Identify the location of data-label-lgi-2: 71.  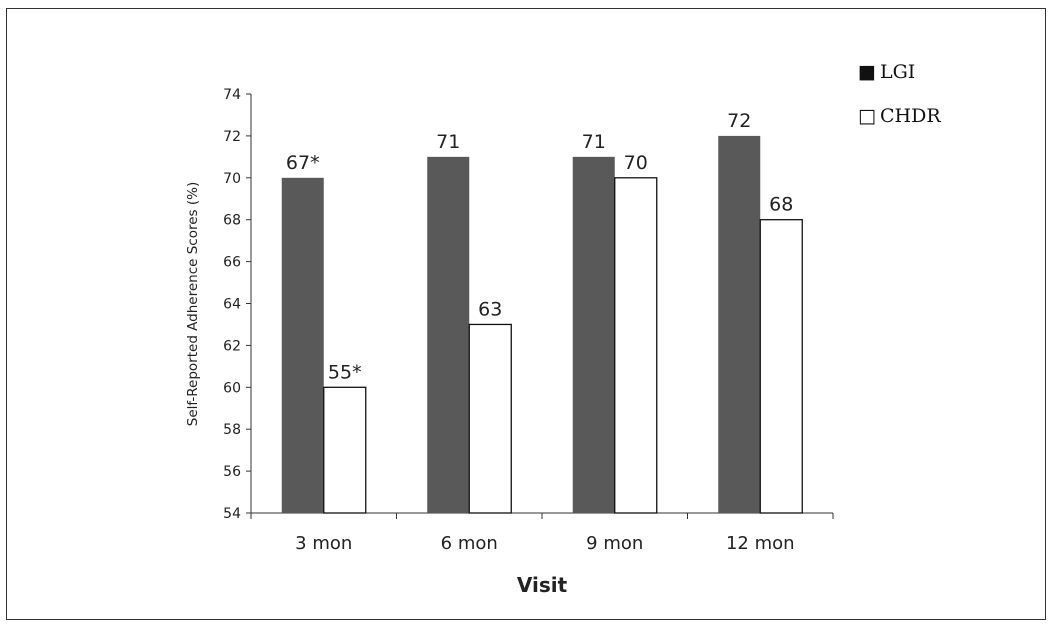
(448, 142).